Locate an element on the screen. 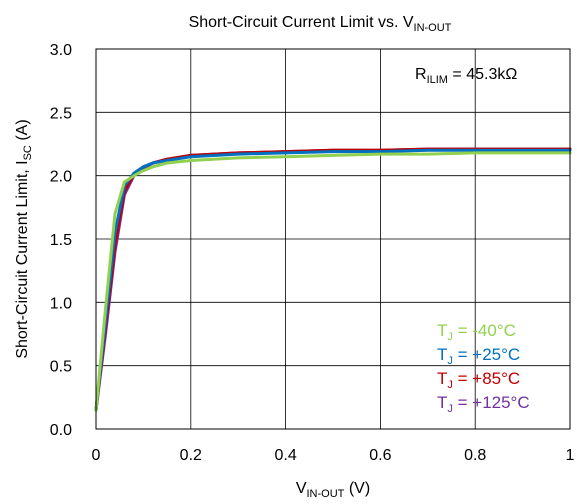 The width and height of the screenshot is (581, 504). y-axis-label: Short-Circuit Current Limit, ISC (A) is located at coordinates (24, 238).